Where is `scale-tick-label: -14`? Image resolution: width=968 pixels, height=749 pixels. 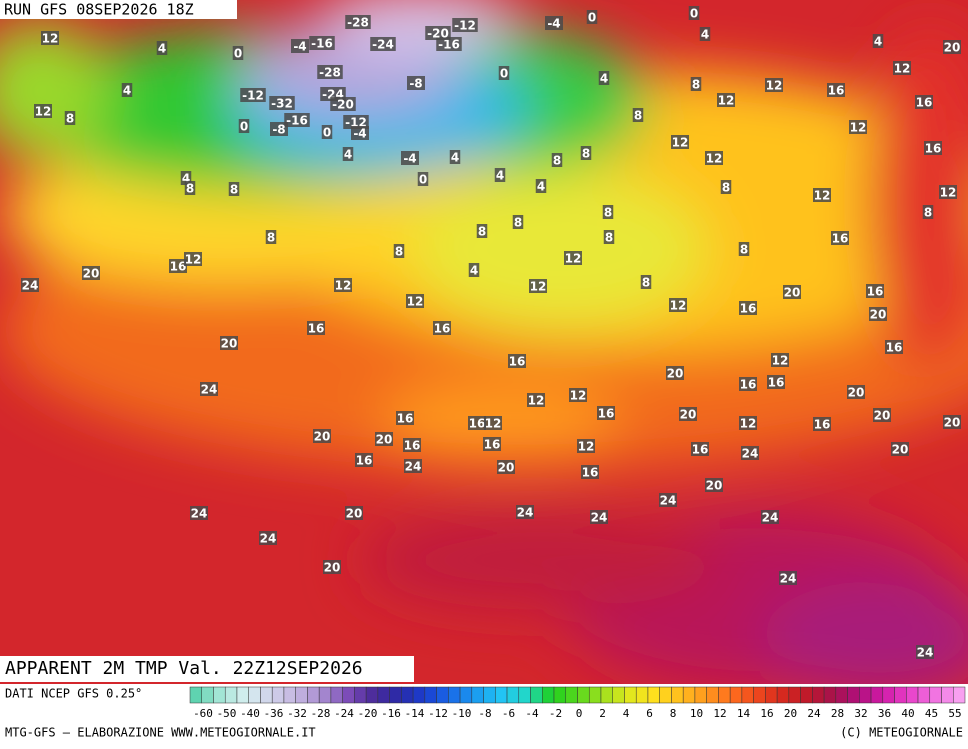
scale-tick-label: -14 is located at coordinates (415, 713).